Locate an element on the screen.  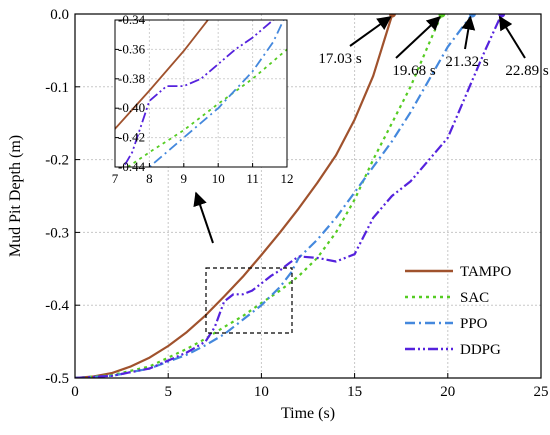
inset-x-tick-label: 11 is located at coordinates (252, 178).